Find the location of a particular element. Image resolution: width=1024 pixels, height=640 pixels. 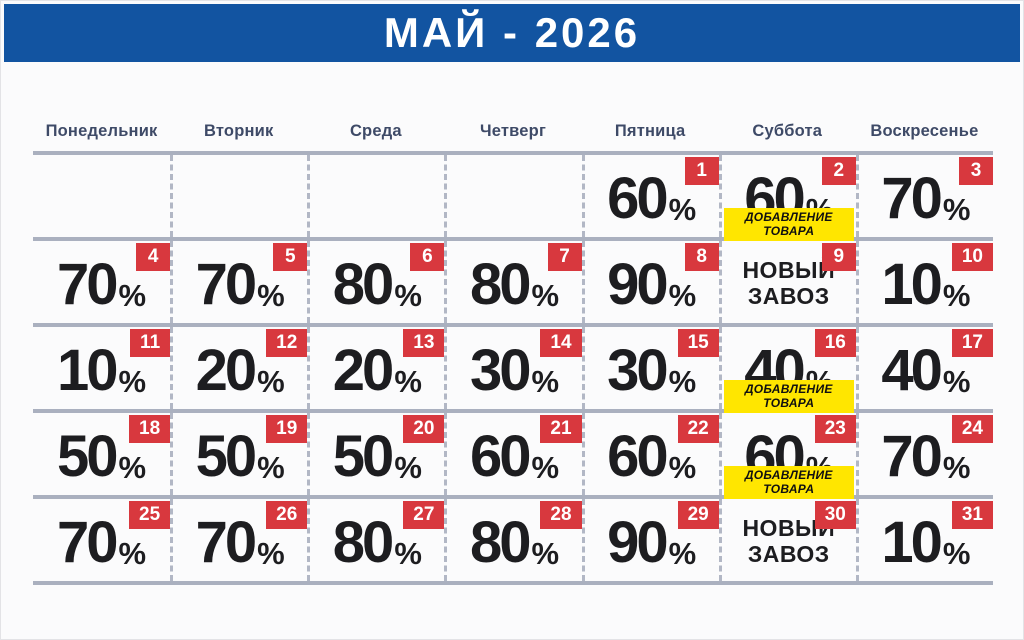

day-cell-9: 9 НОВЫЙ ЗАВОЗ is located at coordinates (787, 282).